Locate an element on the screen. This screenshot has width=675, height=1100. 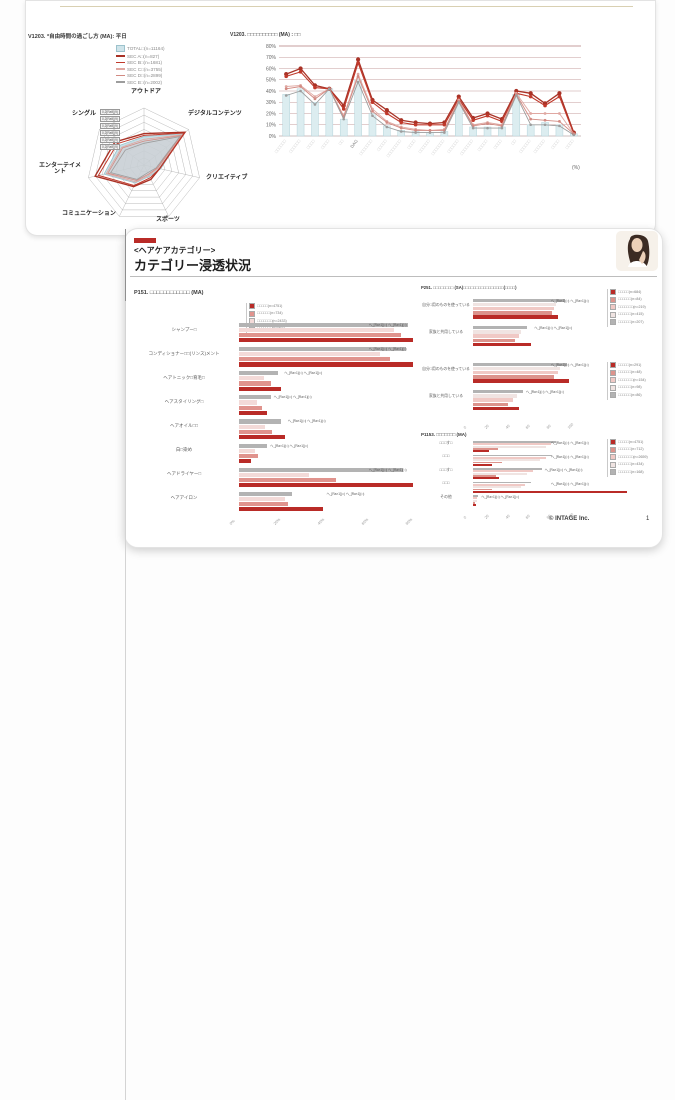
legend-item: □□□□□□□(n=2659) is located at coordinates (637, 457).